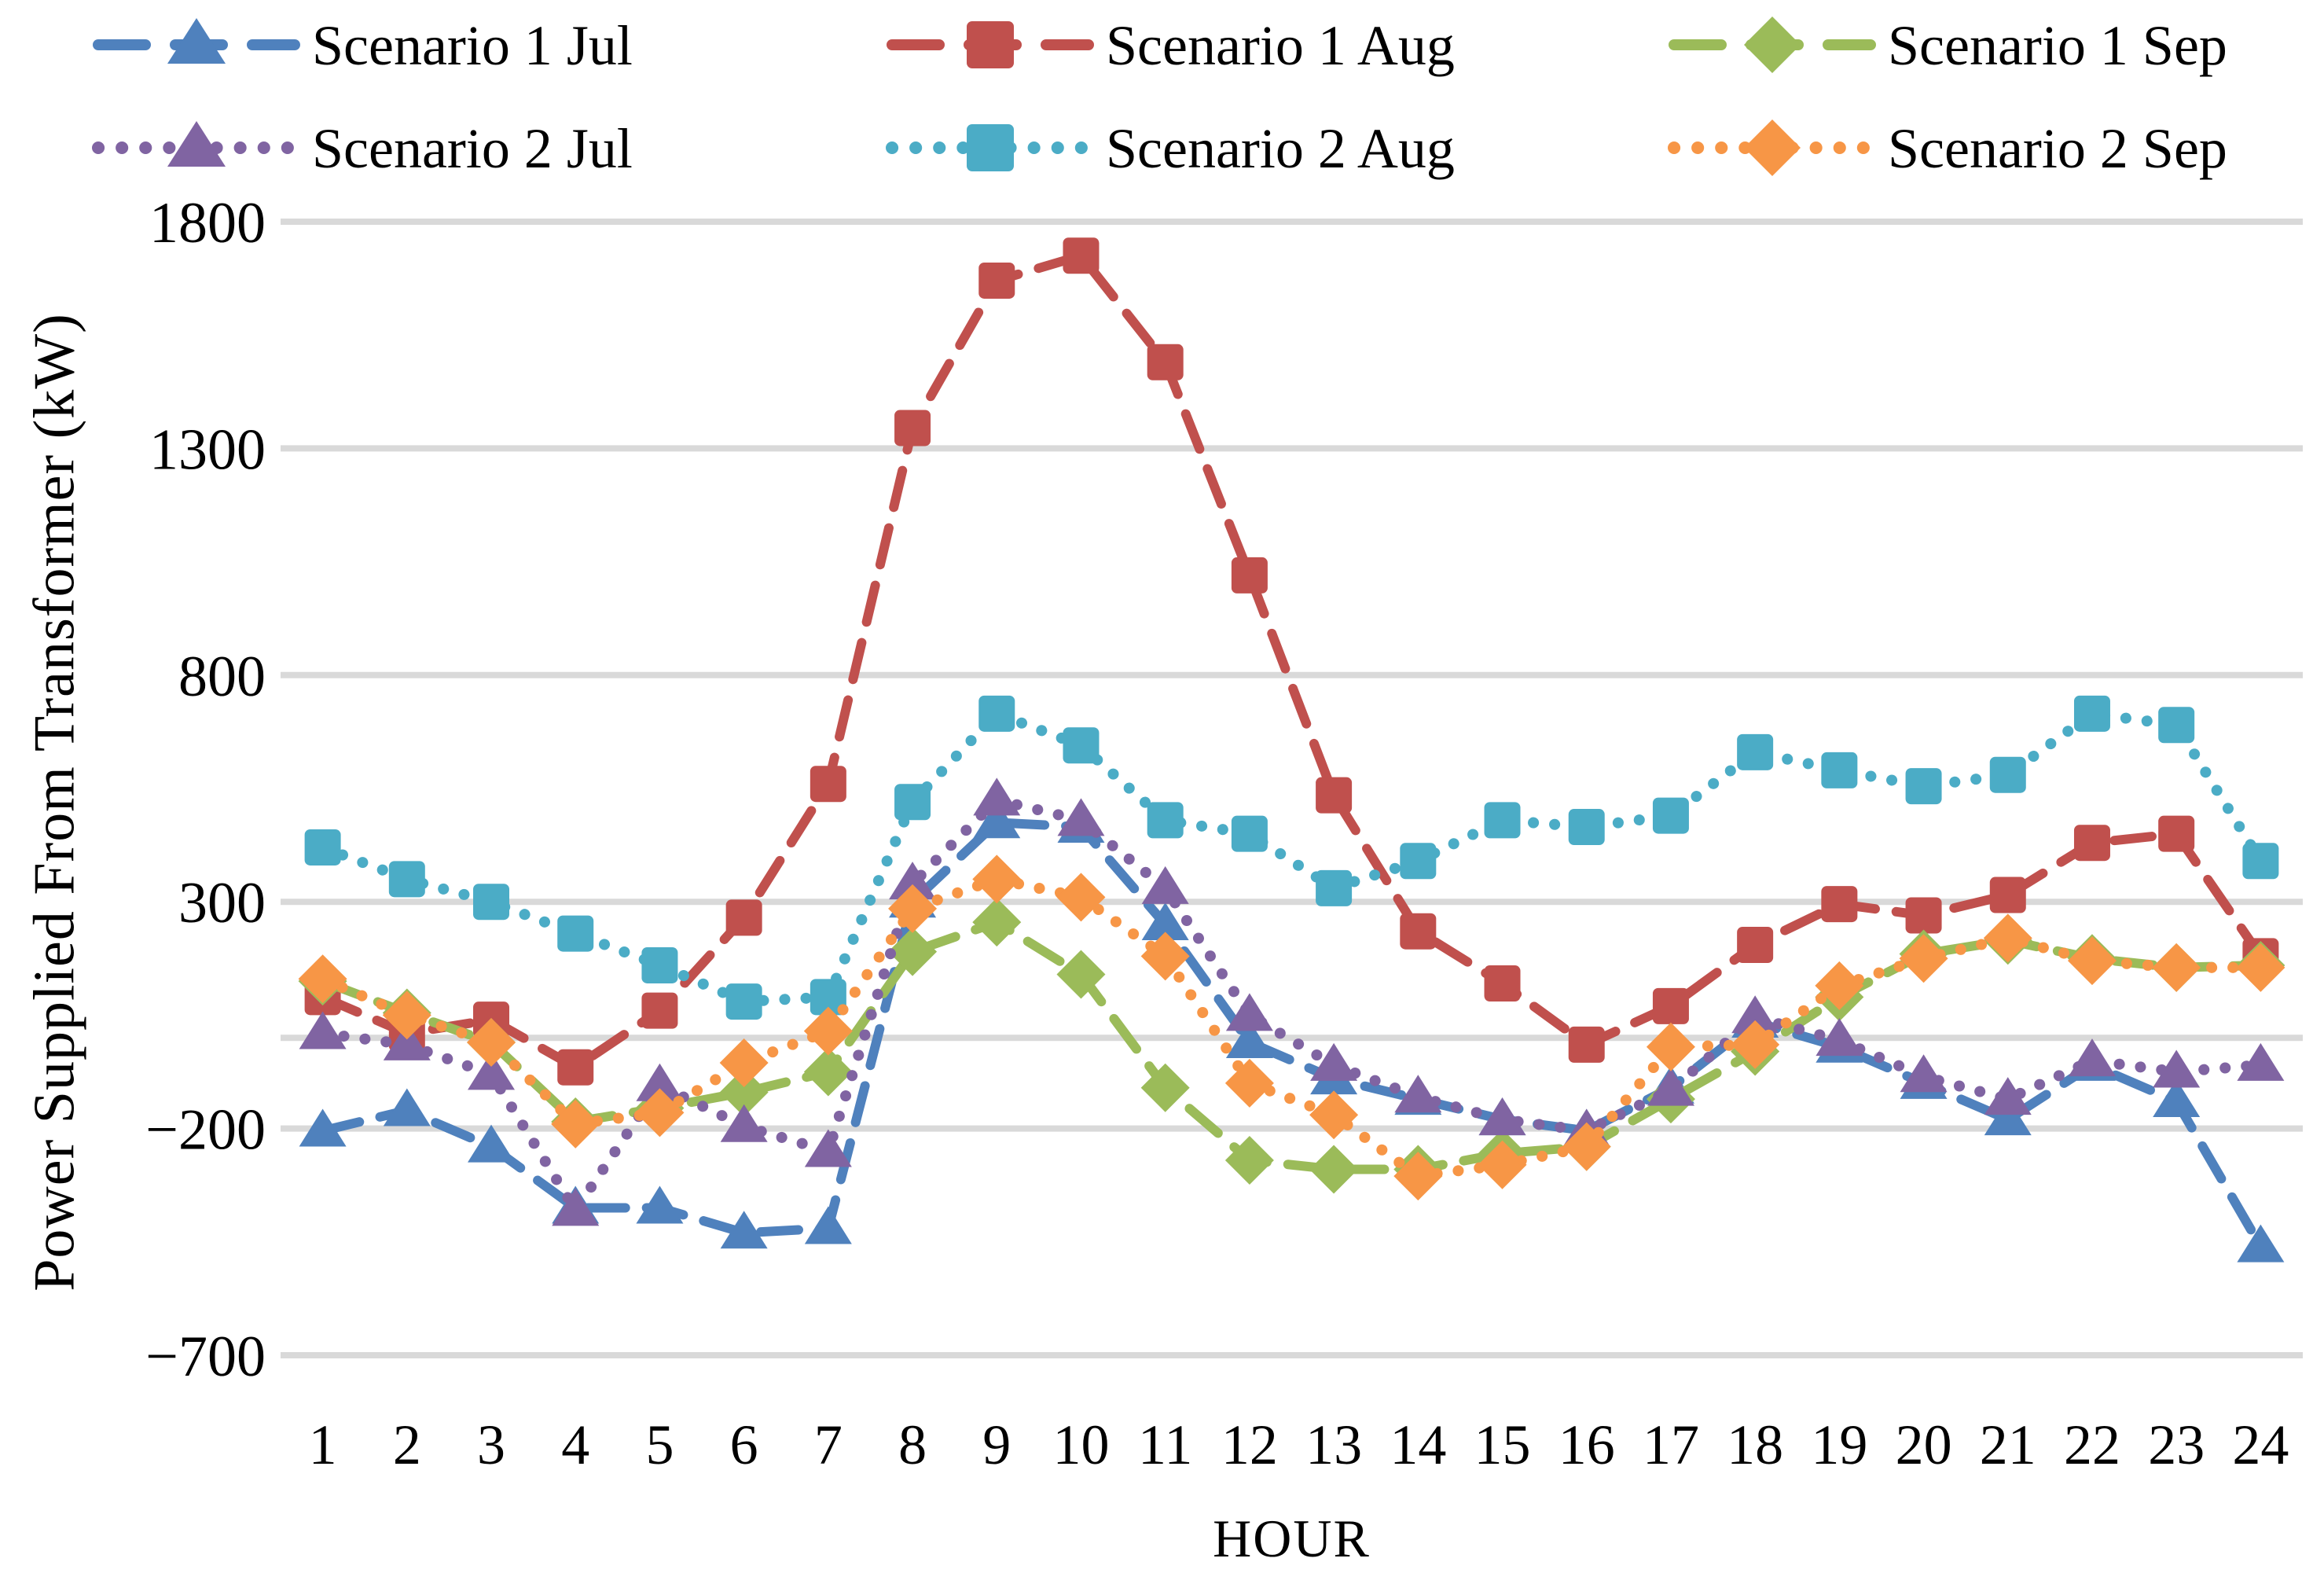 The height and width of the screenshot is (1584, 2324). I want to click on x-axis-title: HOUR, so click(1292, 1538).